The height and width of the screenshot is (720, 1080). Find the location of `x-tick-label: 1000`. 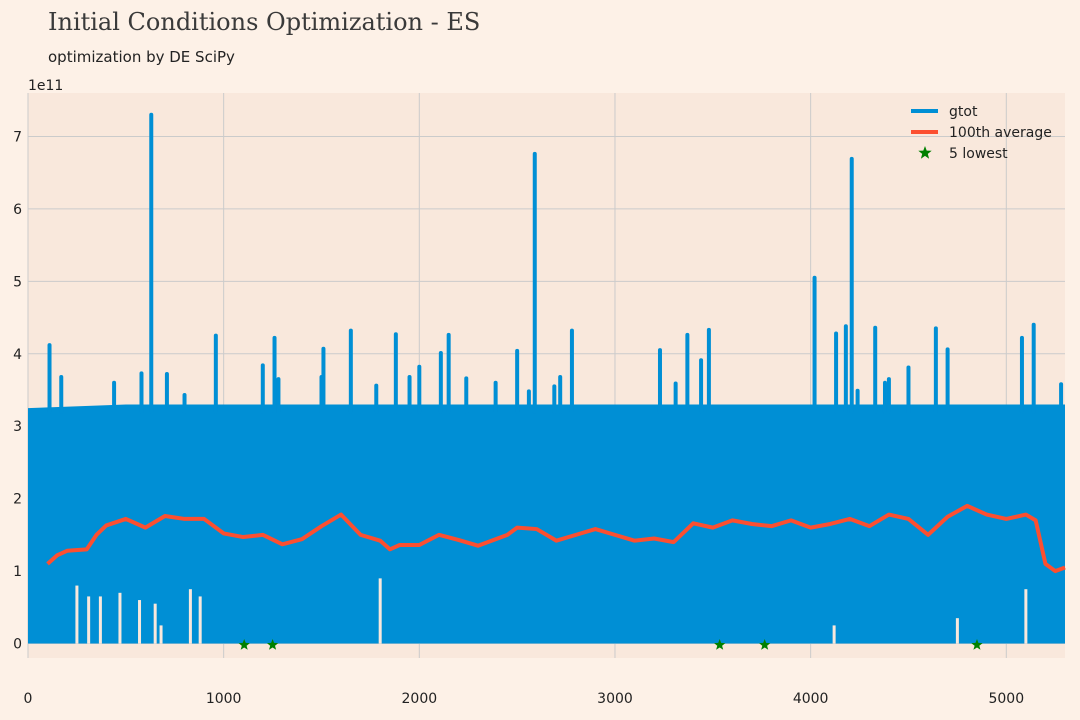

x-tick-label: 1000 is located at coordinates (224, 699).